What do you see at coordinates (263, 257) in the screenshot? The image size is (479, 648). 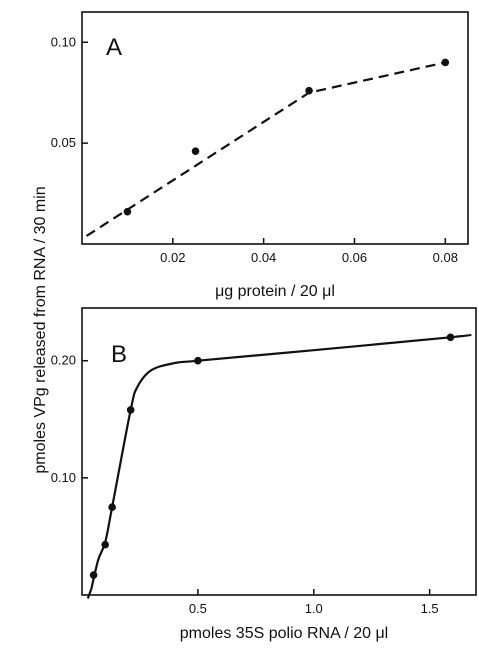 I see `panel-a-x-tick-label: 0.04` at bounding box center [263, 257].